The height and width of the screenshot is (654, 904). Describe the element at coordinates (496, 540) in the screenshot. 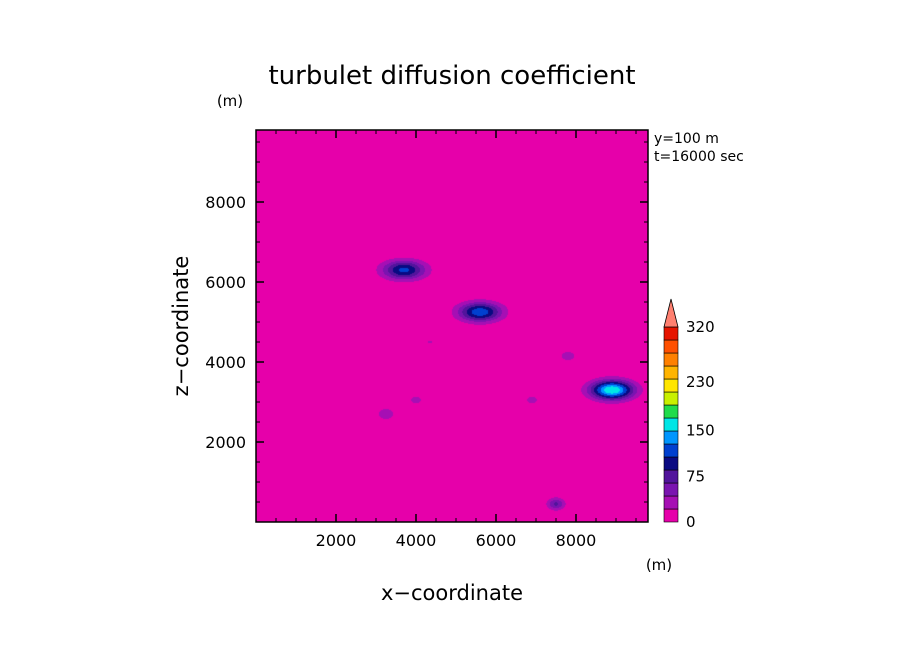

I see `x-tick-label: 6000` at that location.